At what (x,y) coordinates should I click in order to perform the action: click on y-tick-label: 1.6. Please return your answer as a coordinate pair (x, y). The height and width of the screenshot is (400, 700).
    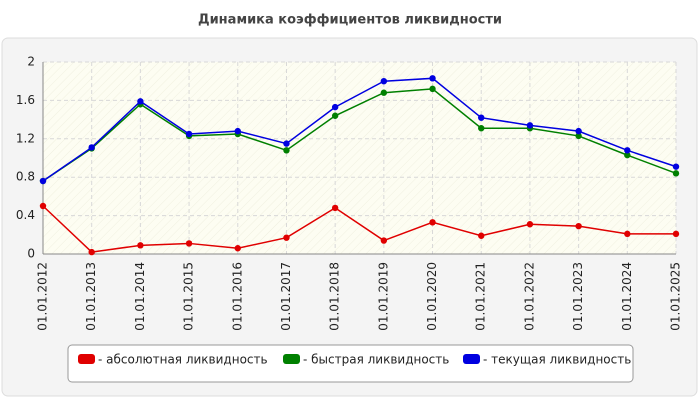
    Looking at the image, I should click on (25, 100).